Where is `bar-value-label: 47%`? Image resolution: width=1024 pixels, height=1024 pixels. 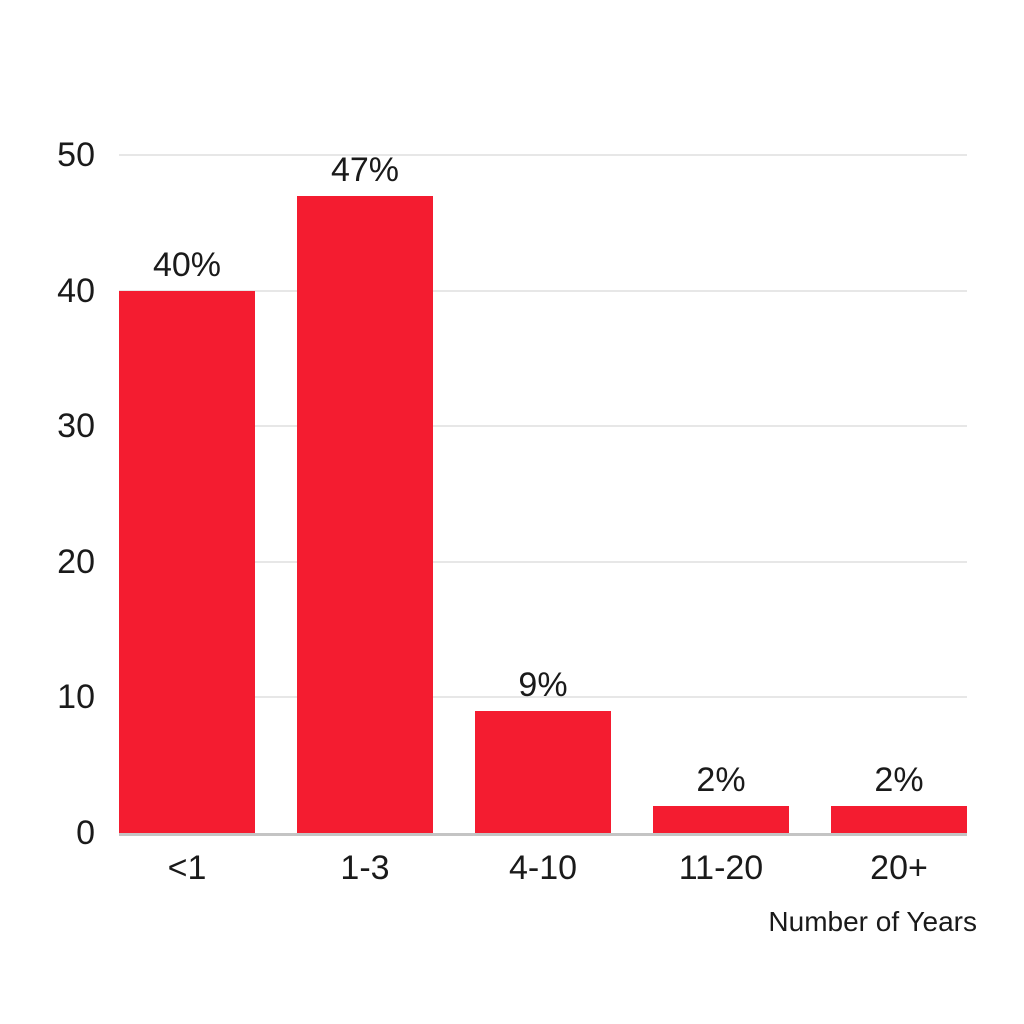 bar-value-label: 47% is located at coordinates (365, 169).